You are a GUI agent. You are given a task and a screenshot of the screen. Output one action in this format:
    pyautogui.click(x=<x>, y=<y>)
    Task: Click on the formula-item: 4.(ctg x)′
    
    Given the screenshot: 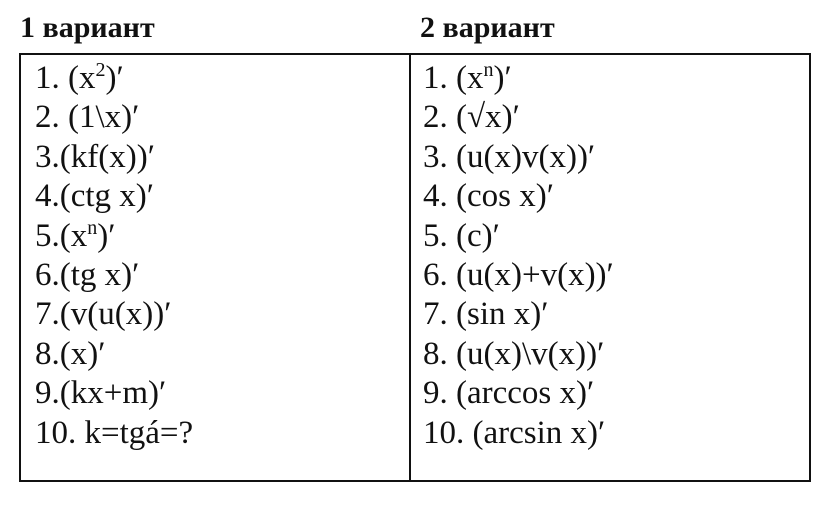 What is the action you would take?
    pyautogui.click(x=222, y=196)
    